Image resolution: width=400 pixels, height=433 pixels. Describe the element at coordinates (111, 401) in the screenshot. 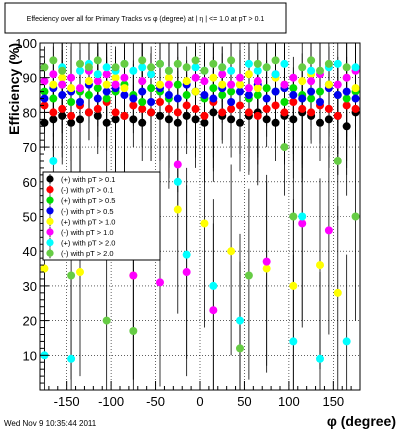

I see `x-tick-label: -100` at that location.